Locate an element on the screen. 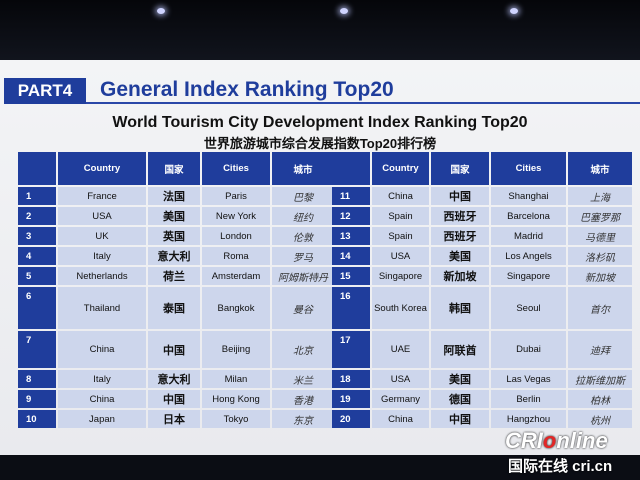  city-zh-cell: 曼谷 is located at coordinates (303, 308).